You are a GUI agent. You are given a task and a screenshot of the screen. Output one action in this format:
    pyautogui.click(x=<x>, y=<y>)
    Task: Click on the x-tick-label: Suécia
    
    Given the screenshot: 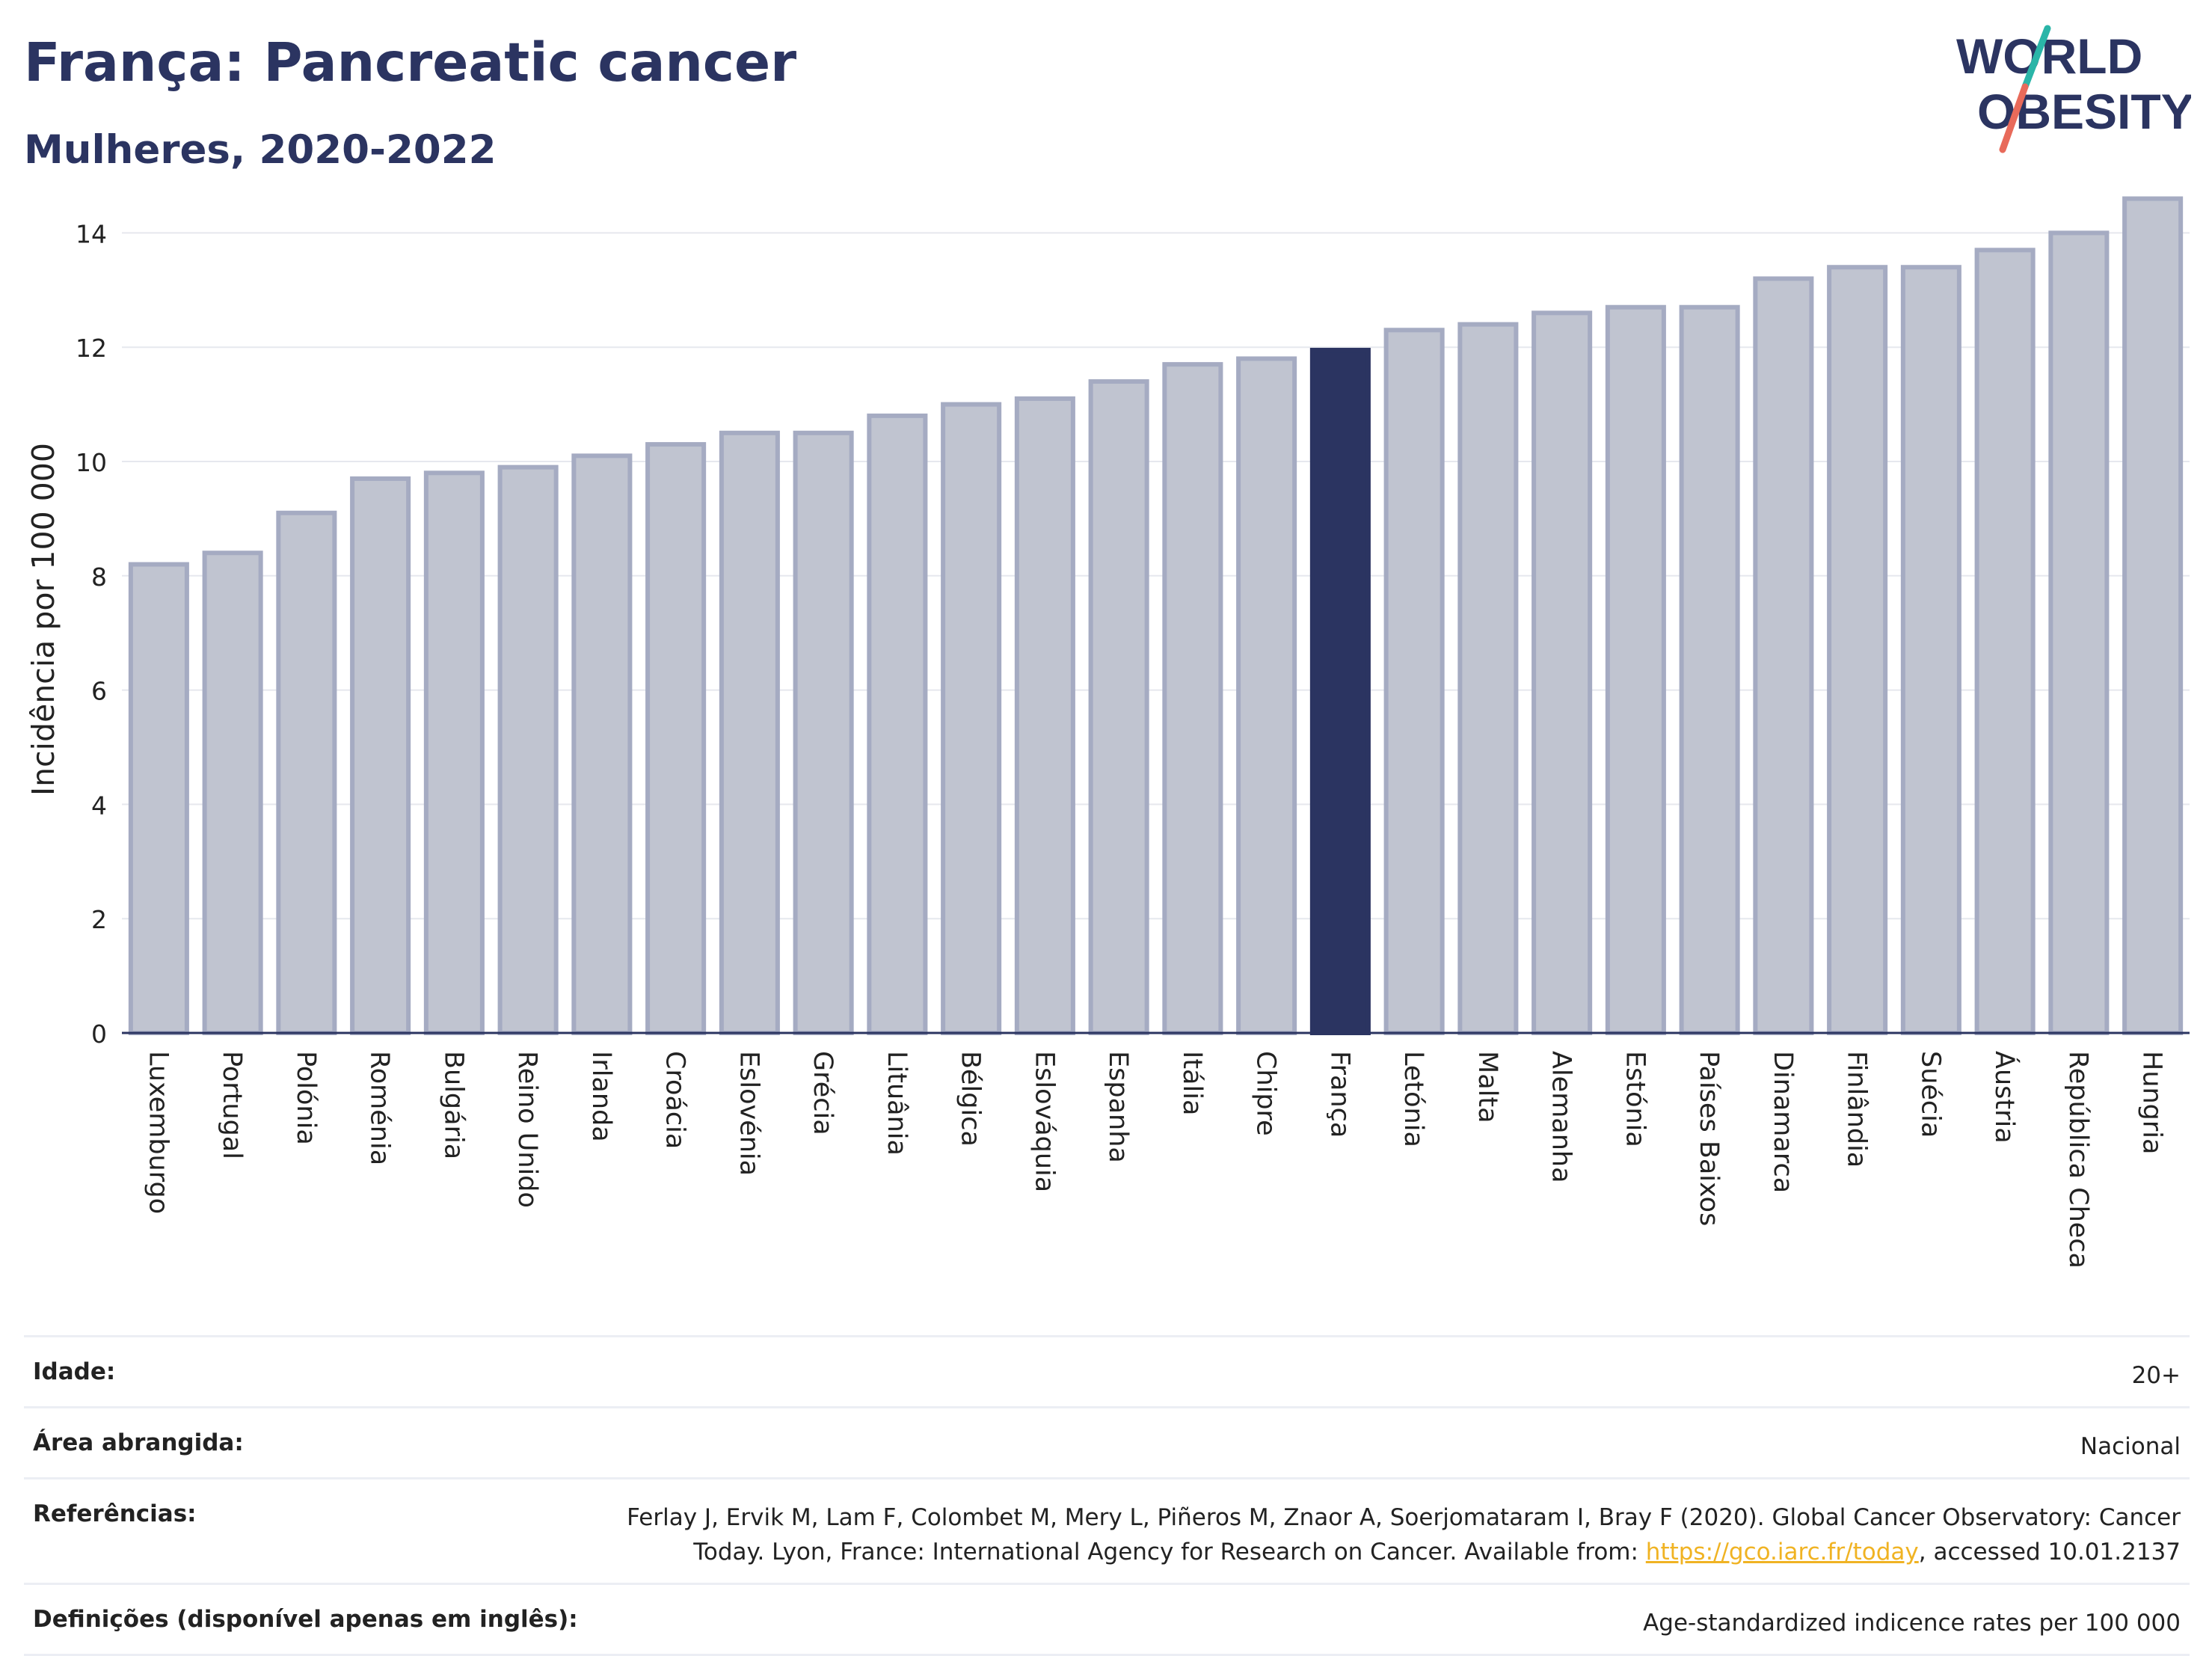 What is the action you would take?
    pyautogui.click(x=1930, y=1094)
    